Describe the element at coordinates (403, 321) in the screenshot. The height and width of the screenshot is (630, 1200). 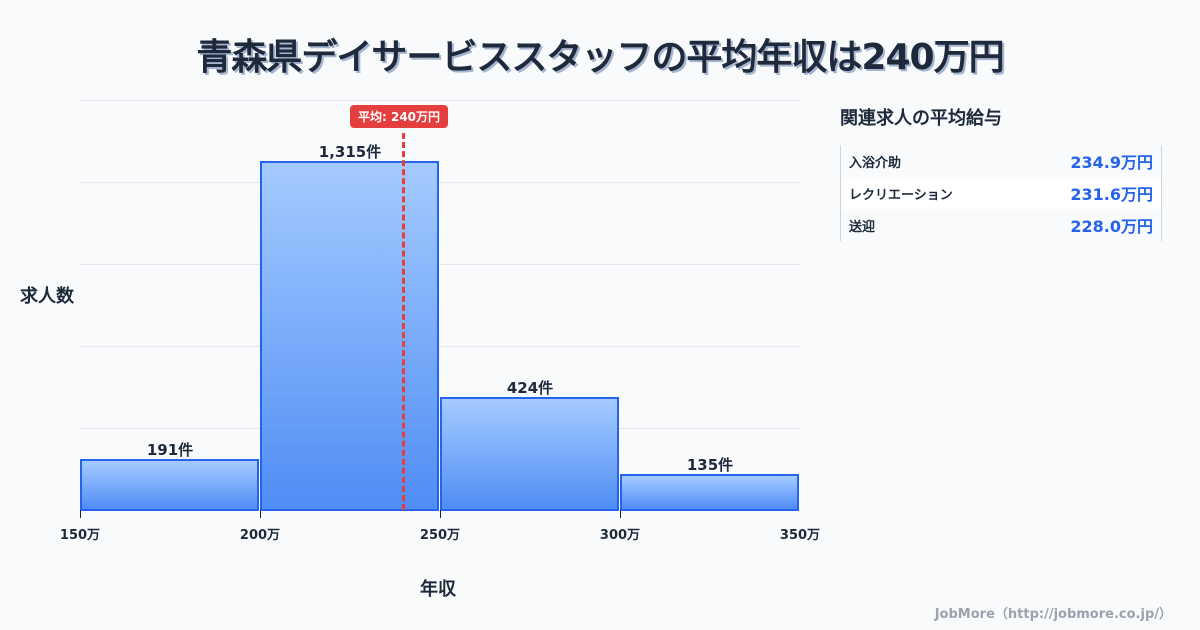
I see `mean-line` at that location.